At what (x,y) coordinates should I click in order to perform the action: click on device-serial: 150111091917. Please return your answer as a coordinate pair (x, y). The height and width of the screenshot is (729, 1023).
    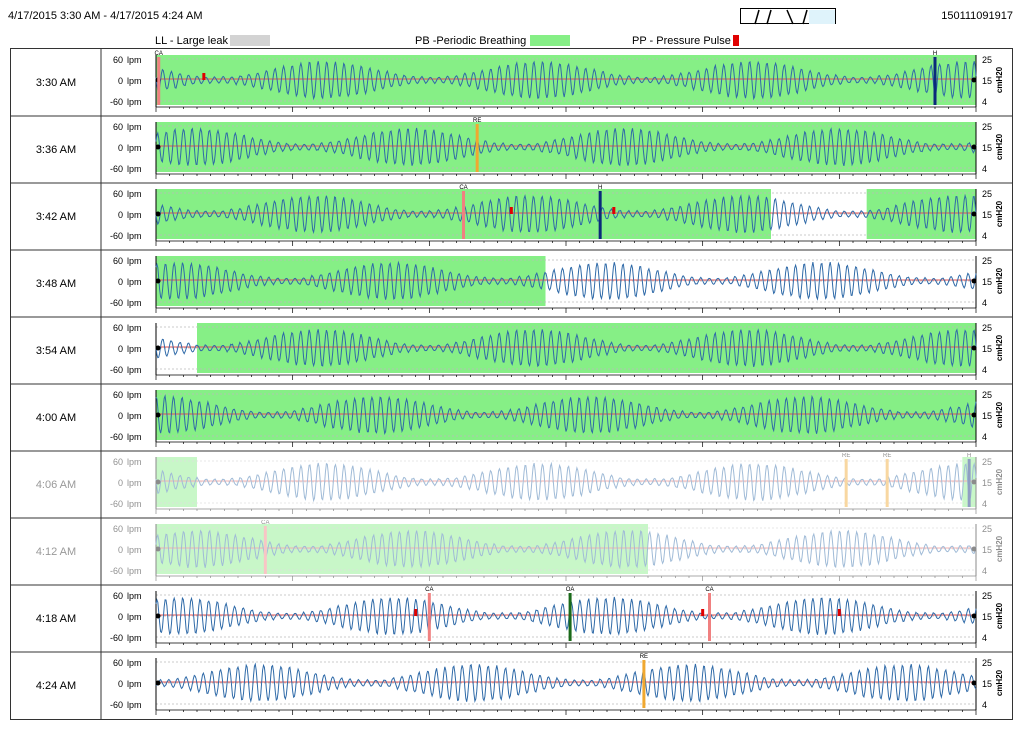
    Looking at the image, I should click on (977, 16).